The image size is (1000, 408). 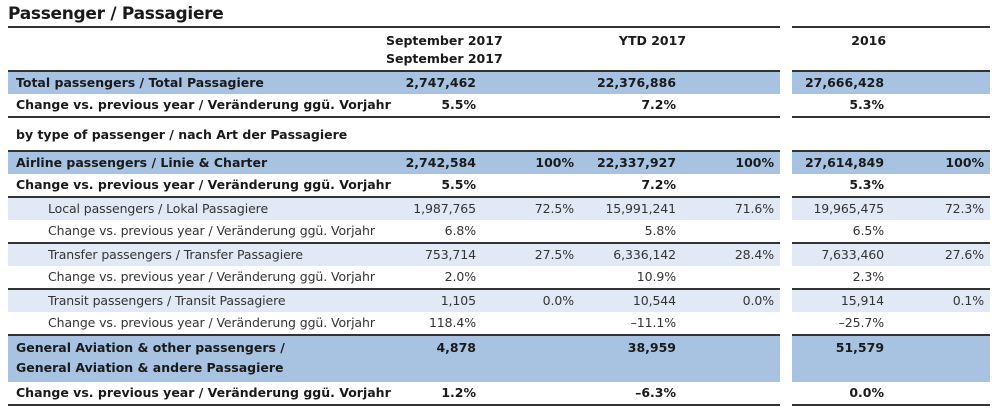 What do you see at coordinates (150, 367) in the screenshot?
I see `row-label-text-line2: General Aviation & andere Passagiere` at bounding box center [150, 367].